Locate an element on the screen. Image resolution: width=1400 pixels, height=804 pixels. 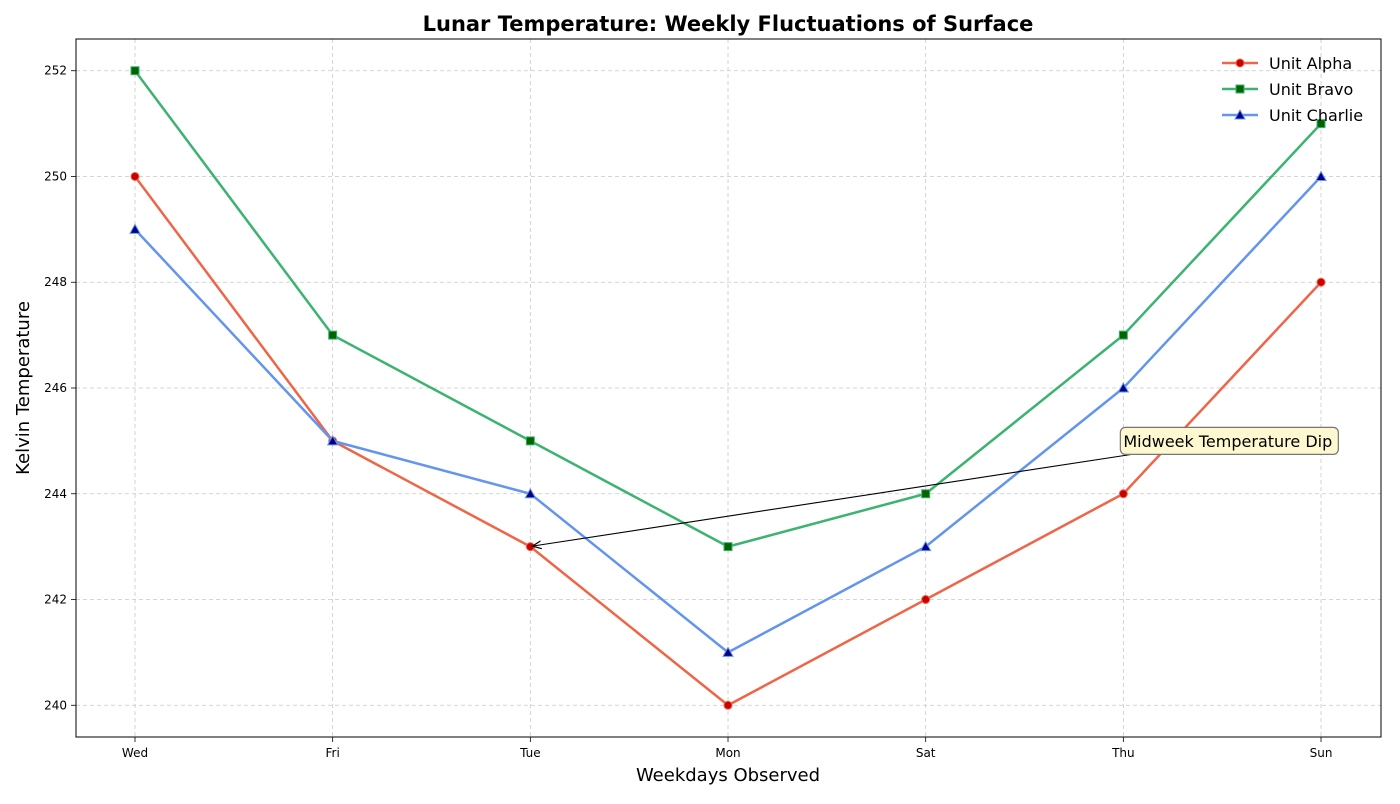
y-tick-label: 244 is located at coordinates (55, 494).